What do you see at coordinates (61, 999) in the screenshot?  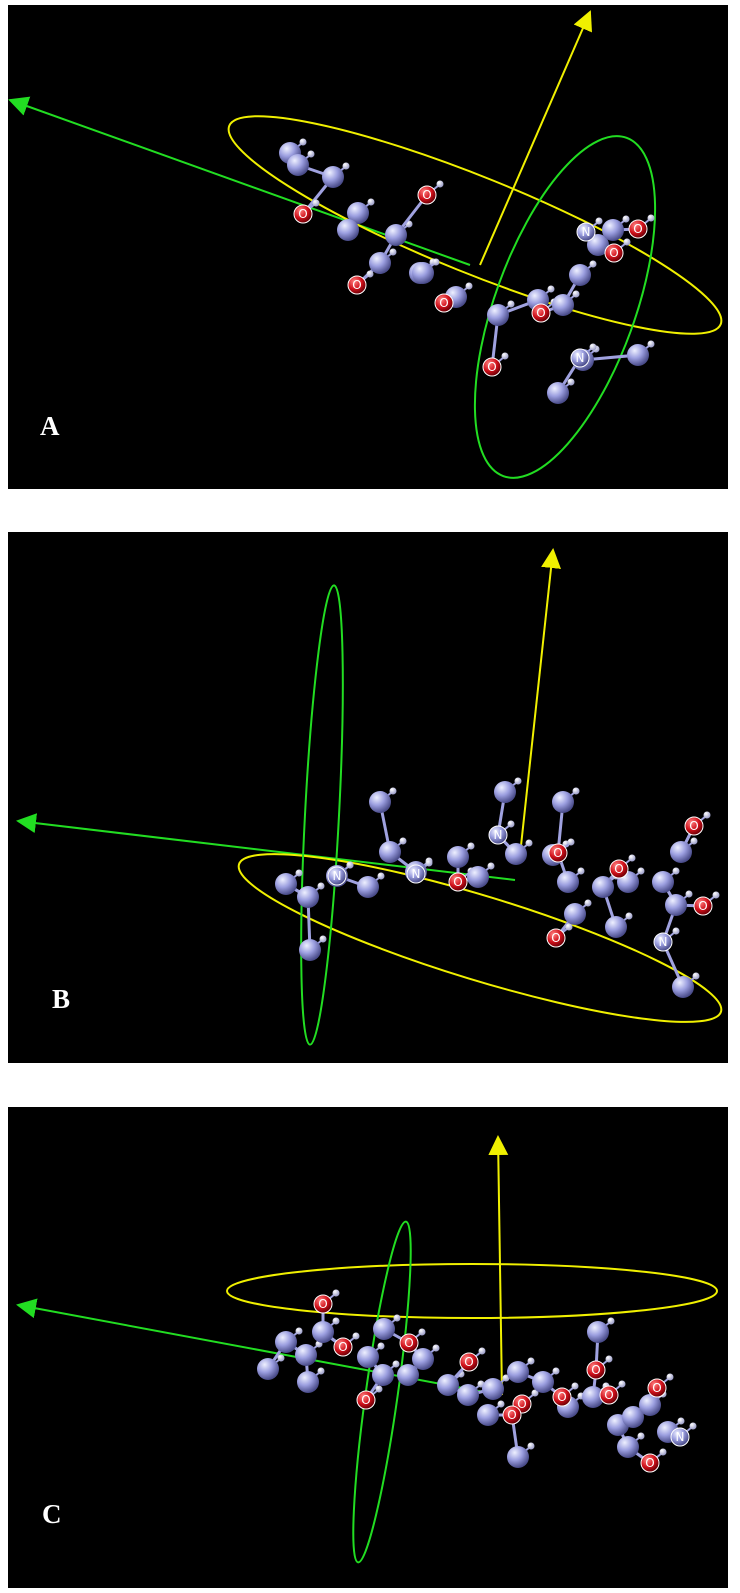 I see `panel-label: B` at bounding box center [61, 999].